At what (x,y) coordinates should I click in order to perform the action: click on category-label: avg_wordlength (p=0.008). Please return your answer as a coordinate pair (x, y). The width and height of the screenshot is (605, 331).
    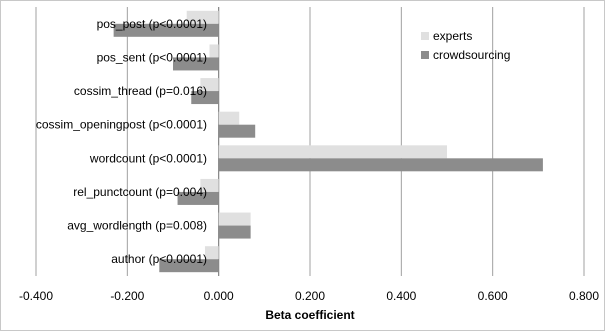
    Looking at the image, I should click on (137, 226).